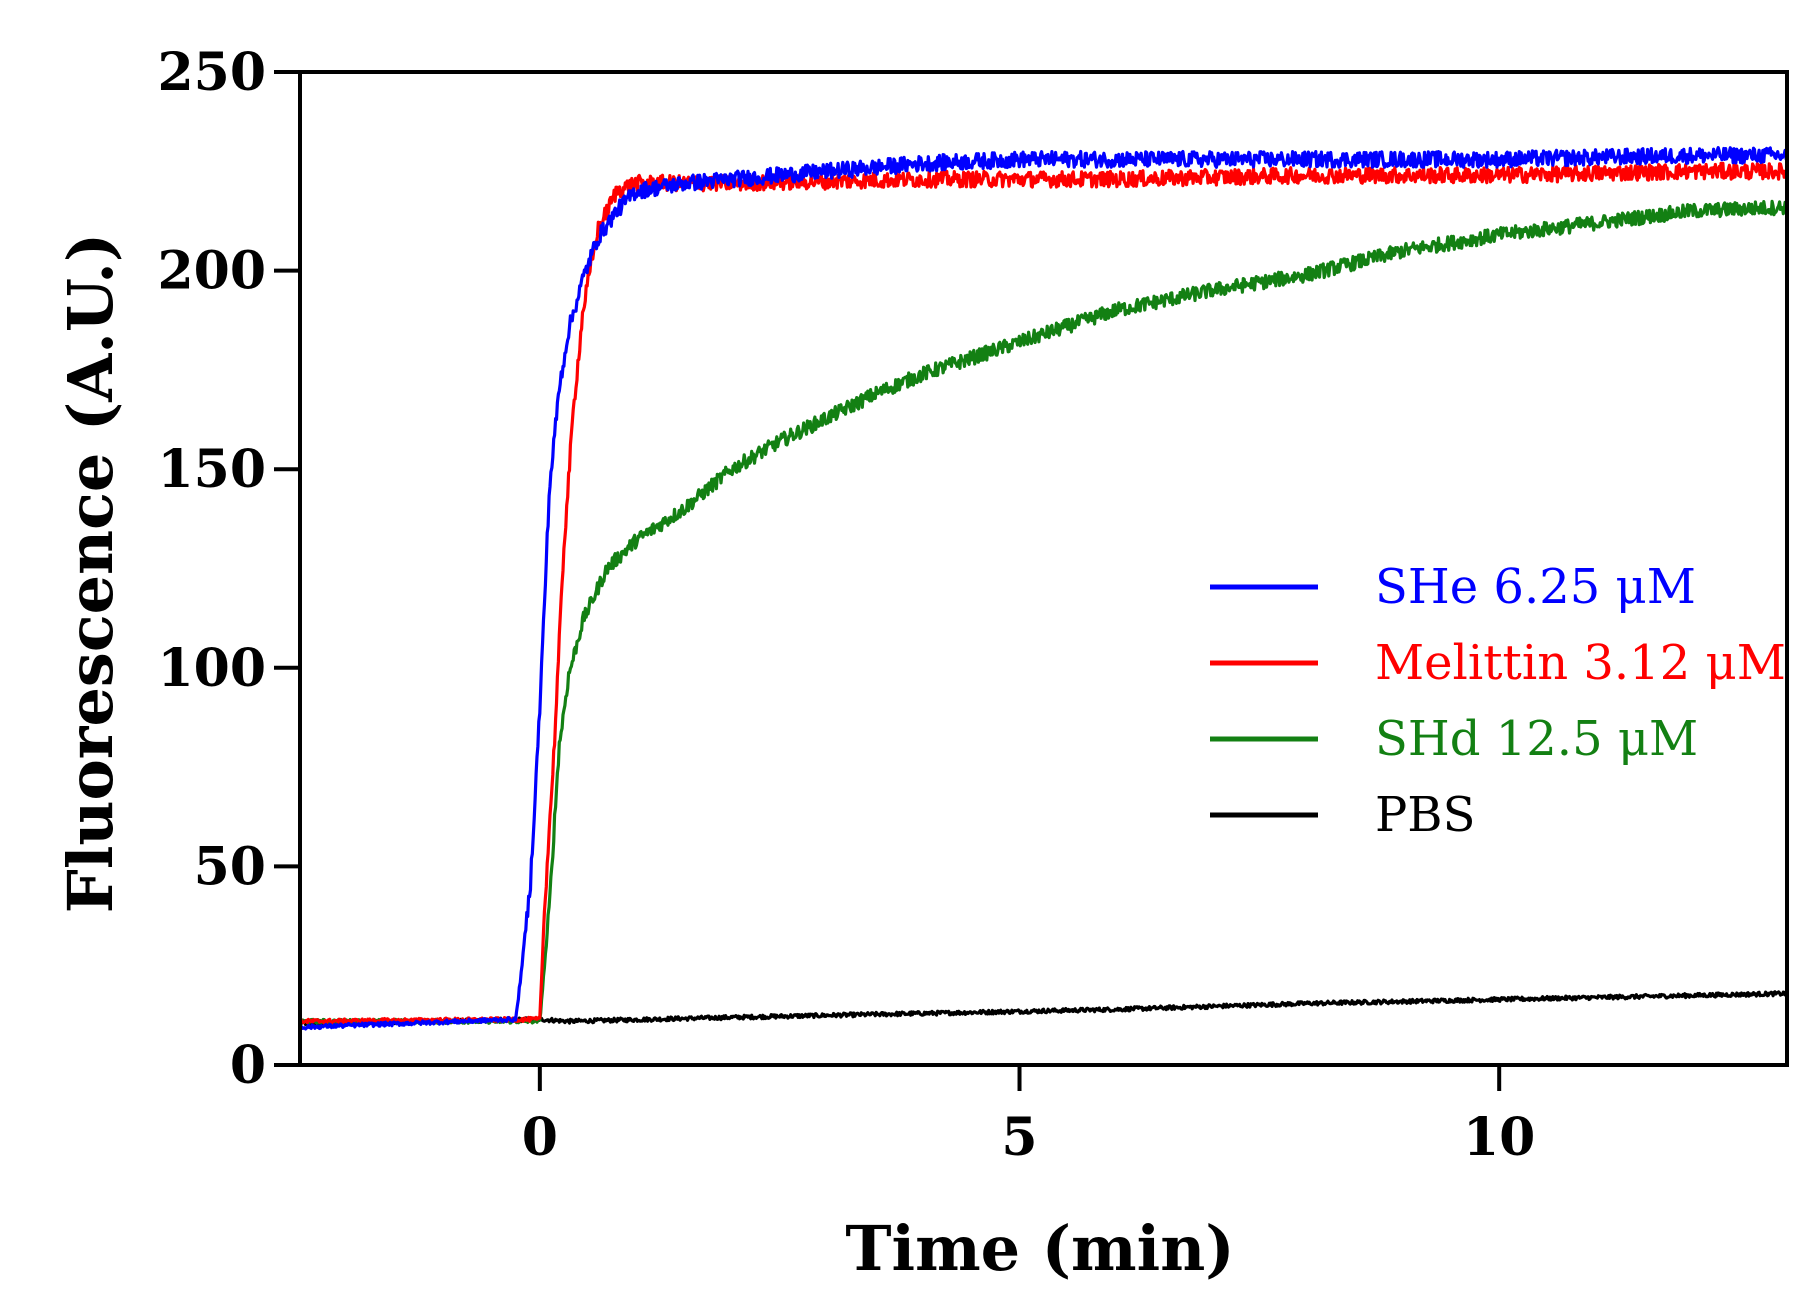 The height and width of the screenshot is (1299, 1810). I want to click on y-tick-label: 250, so click(211, 72).